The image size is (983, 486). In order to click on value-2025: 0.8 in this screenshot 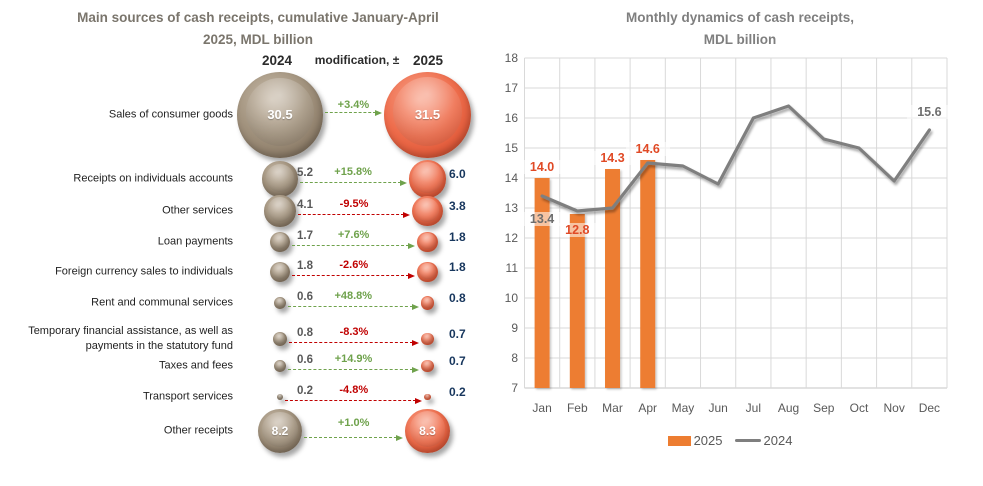, I will do `click(457, 298)`.